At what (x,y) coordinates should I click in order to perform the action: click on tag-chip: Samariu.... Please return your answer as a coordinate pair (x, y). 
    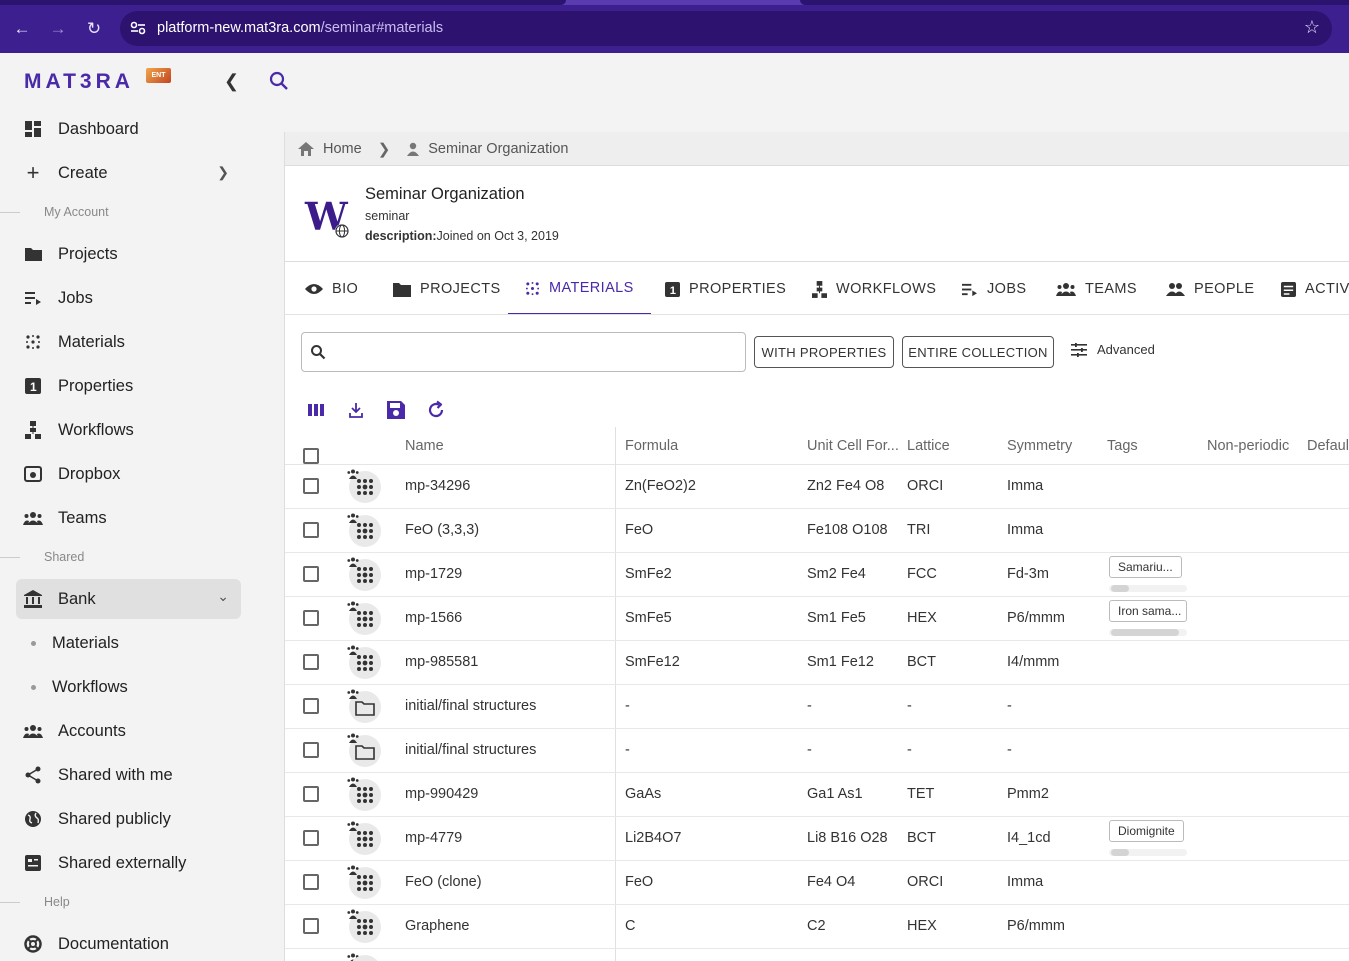
    Looking at the image, I should click on (1145, 567).